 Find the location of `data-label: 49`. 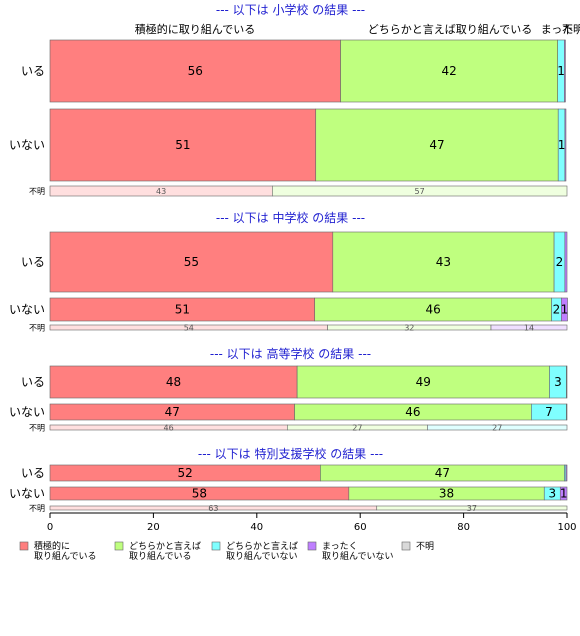

data-label: 49 is located at coordinates (423, 382).